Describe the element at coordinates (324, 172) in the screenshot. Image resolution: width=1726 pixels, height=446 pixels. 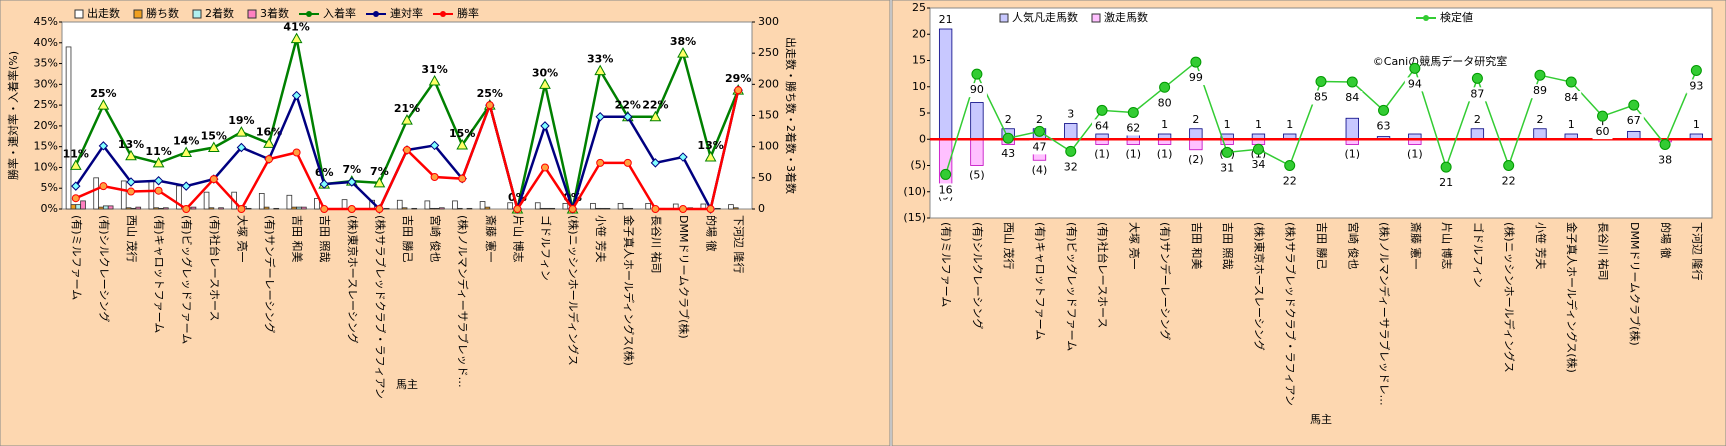
I see `point-label: 6%` at that location.